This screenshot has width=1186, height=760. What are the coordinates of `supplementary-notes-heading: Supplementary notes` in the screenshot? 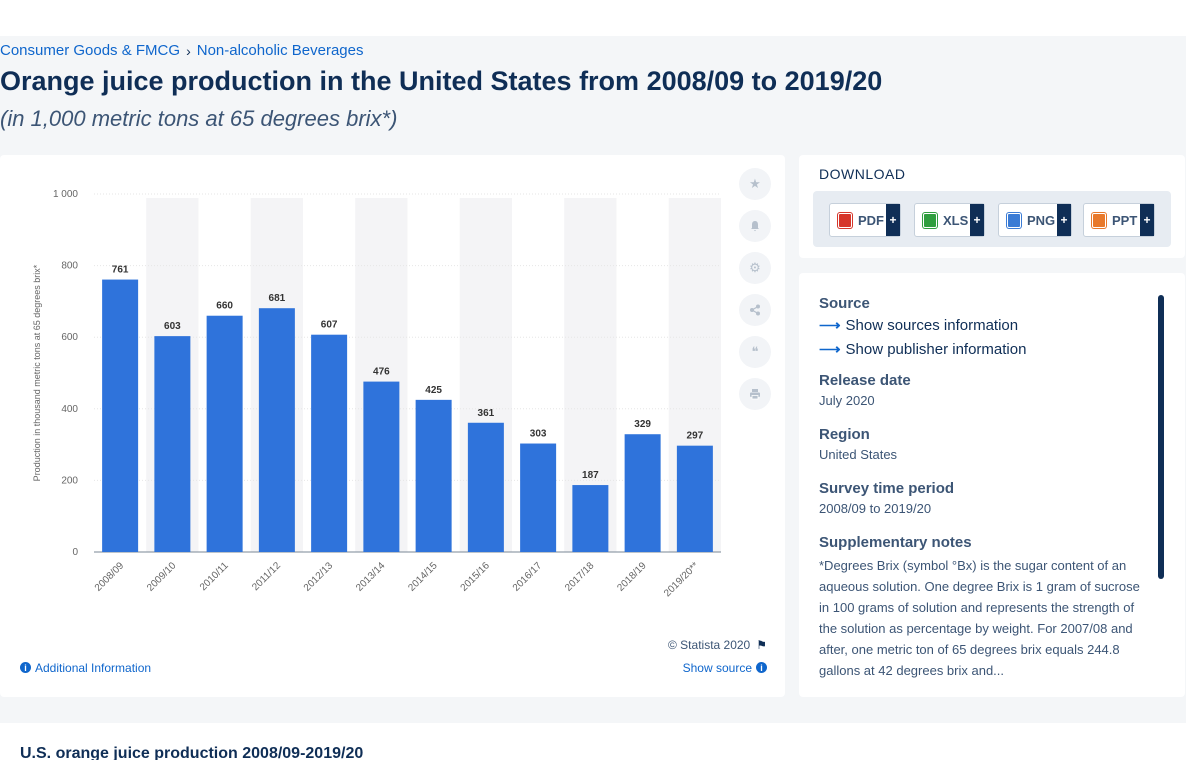 It's located at (895, 542).